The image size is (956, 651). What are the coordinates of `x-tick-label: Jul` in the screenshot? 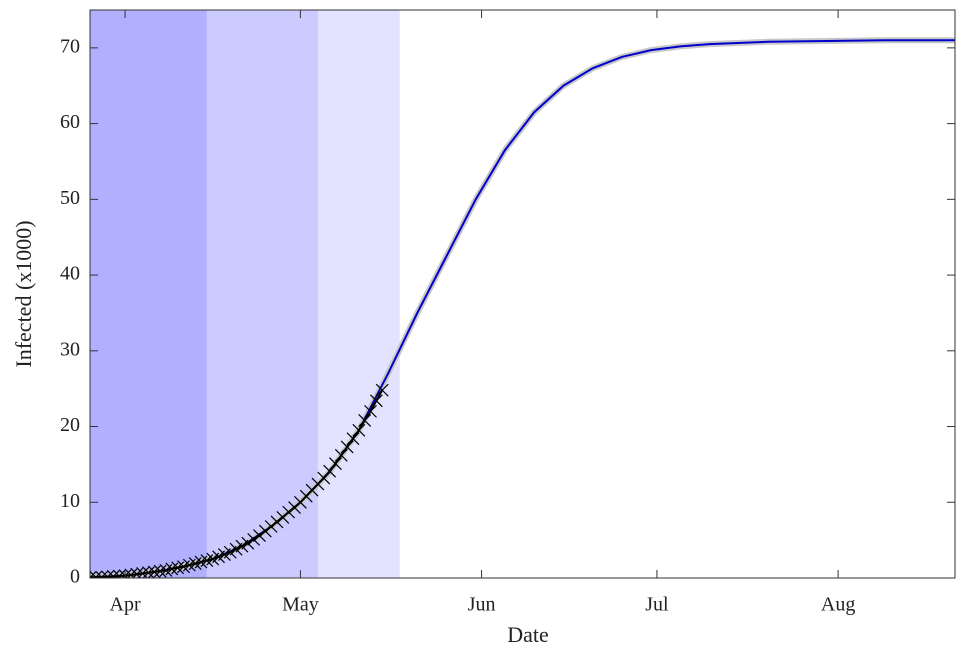 It's located at (657, 605).